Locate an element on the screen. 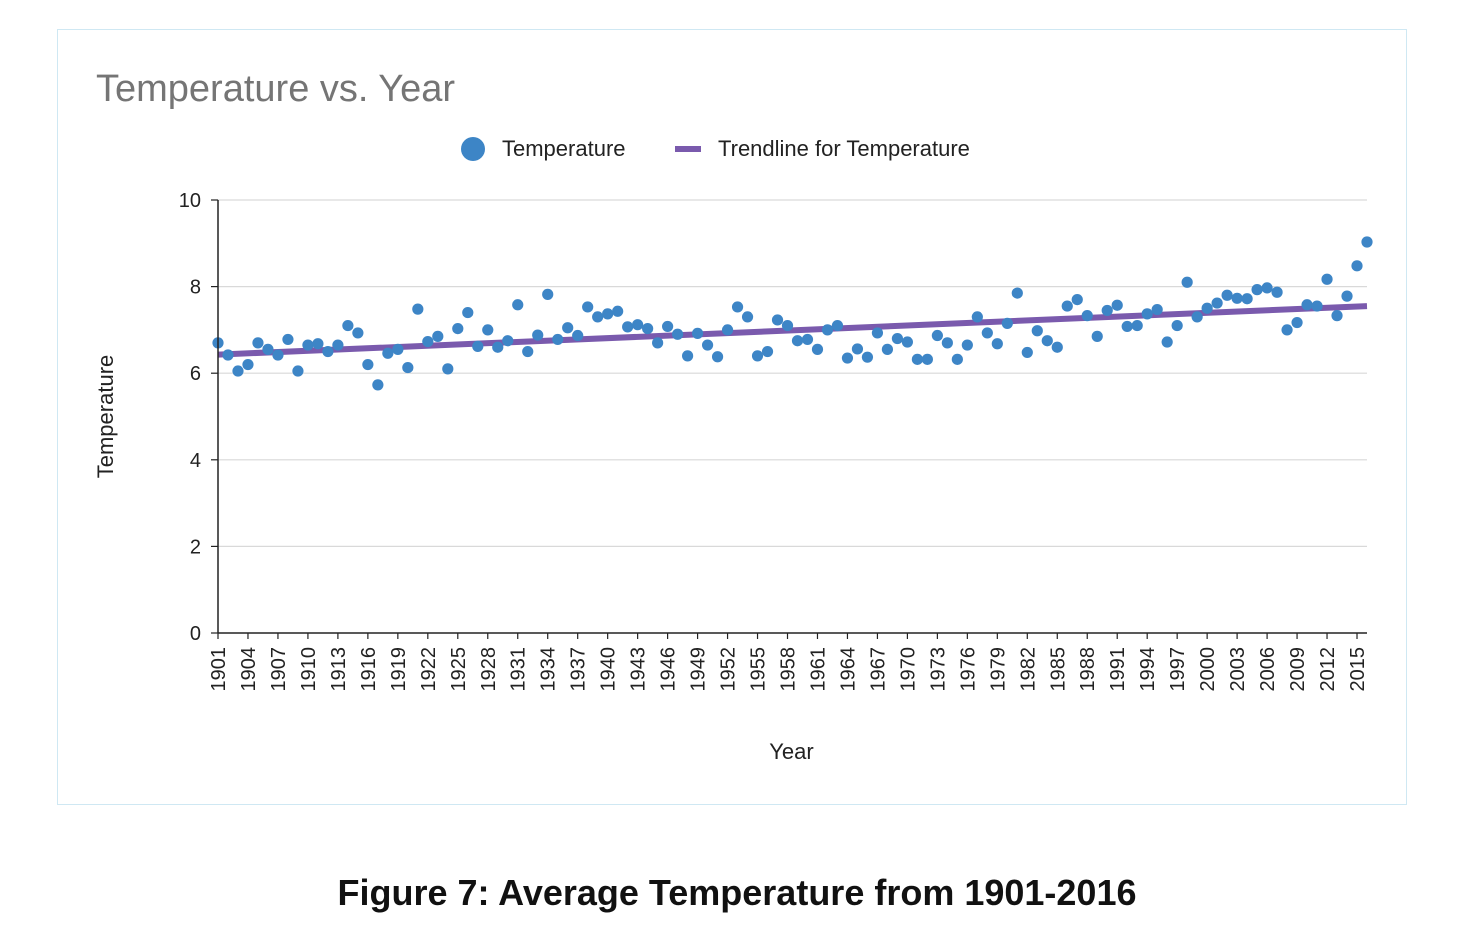  data-point-1962 is located at coordinates (827, 330).